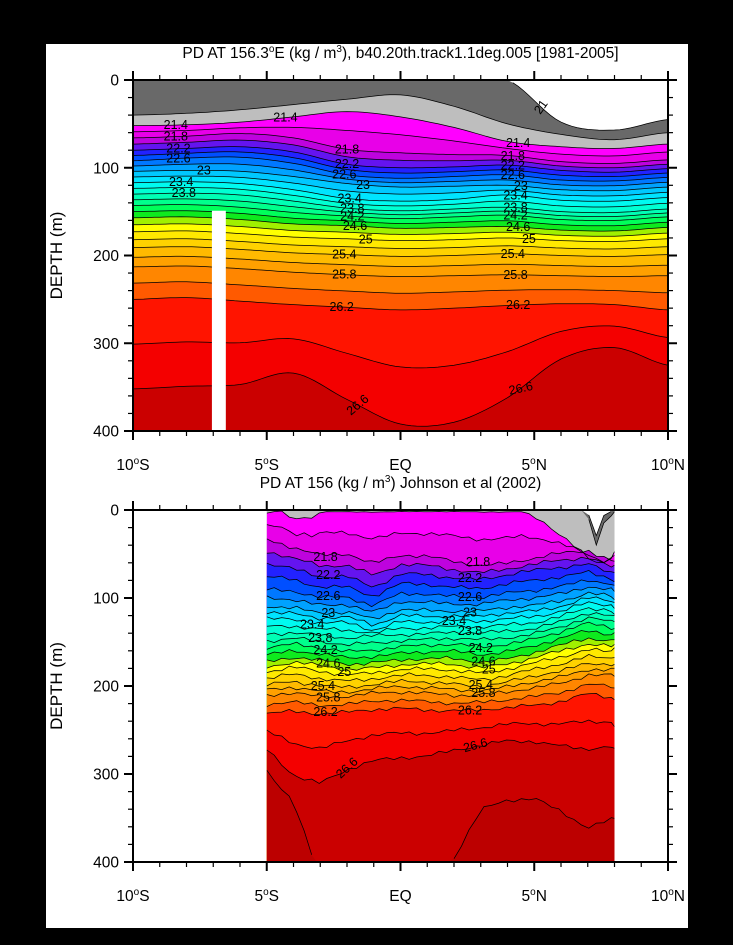 This screenshot has height=945, width=733. Describe the element at coordinates (440, 661) in the screenshot. I see `contour-25.0` at that location.